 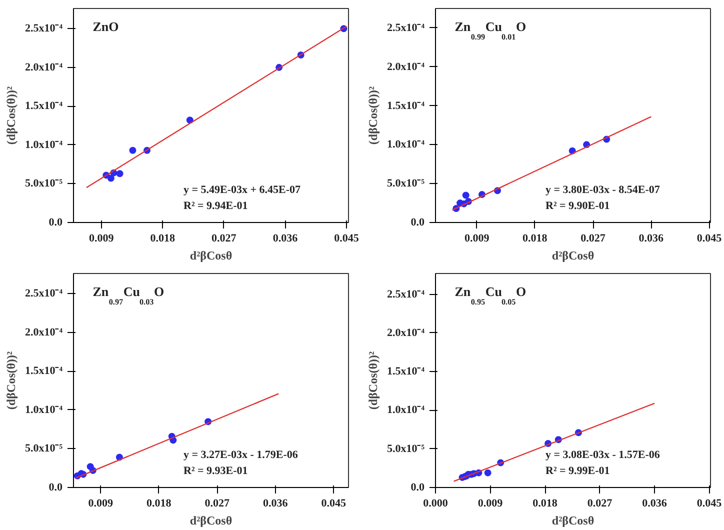 I want to click on annotation: y = 5.49E-03x + 6.45E-07, so click(x=243, y=190).